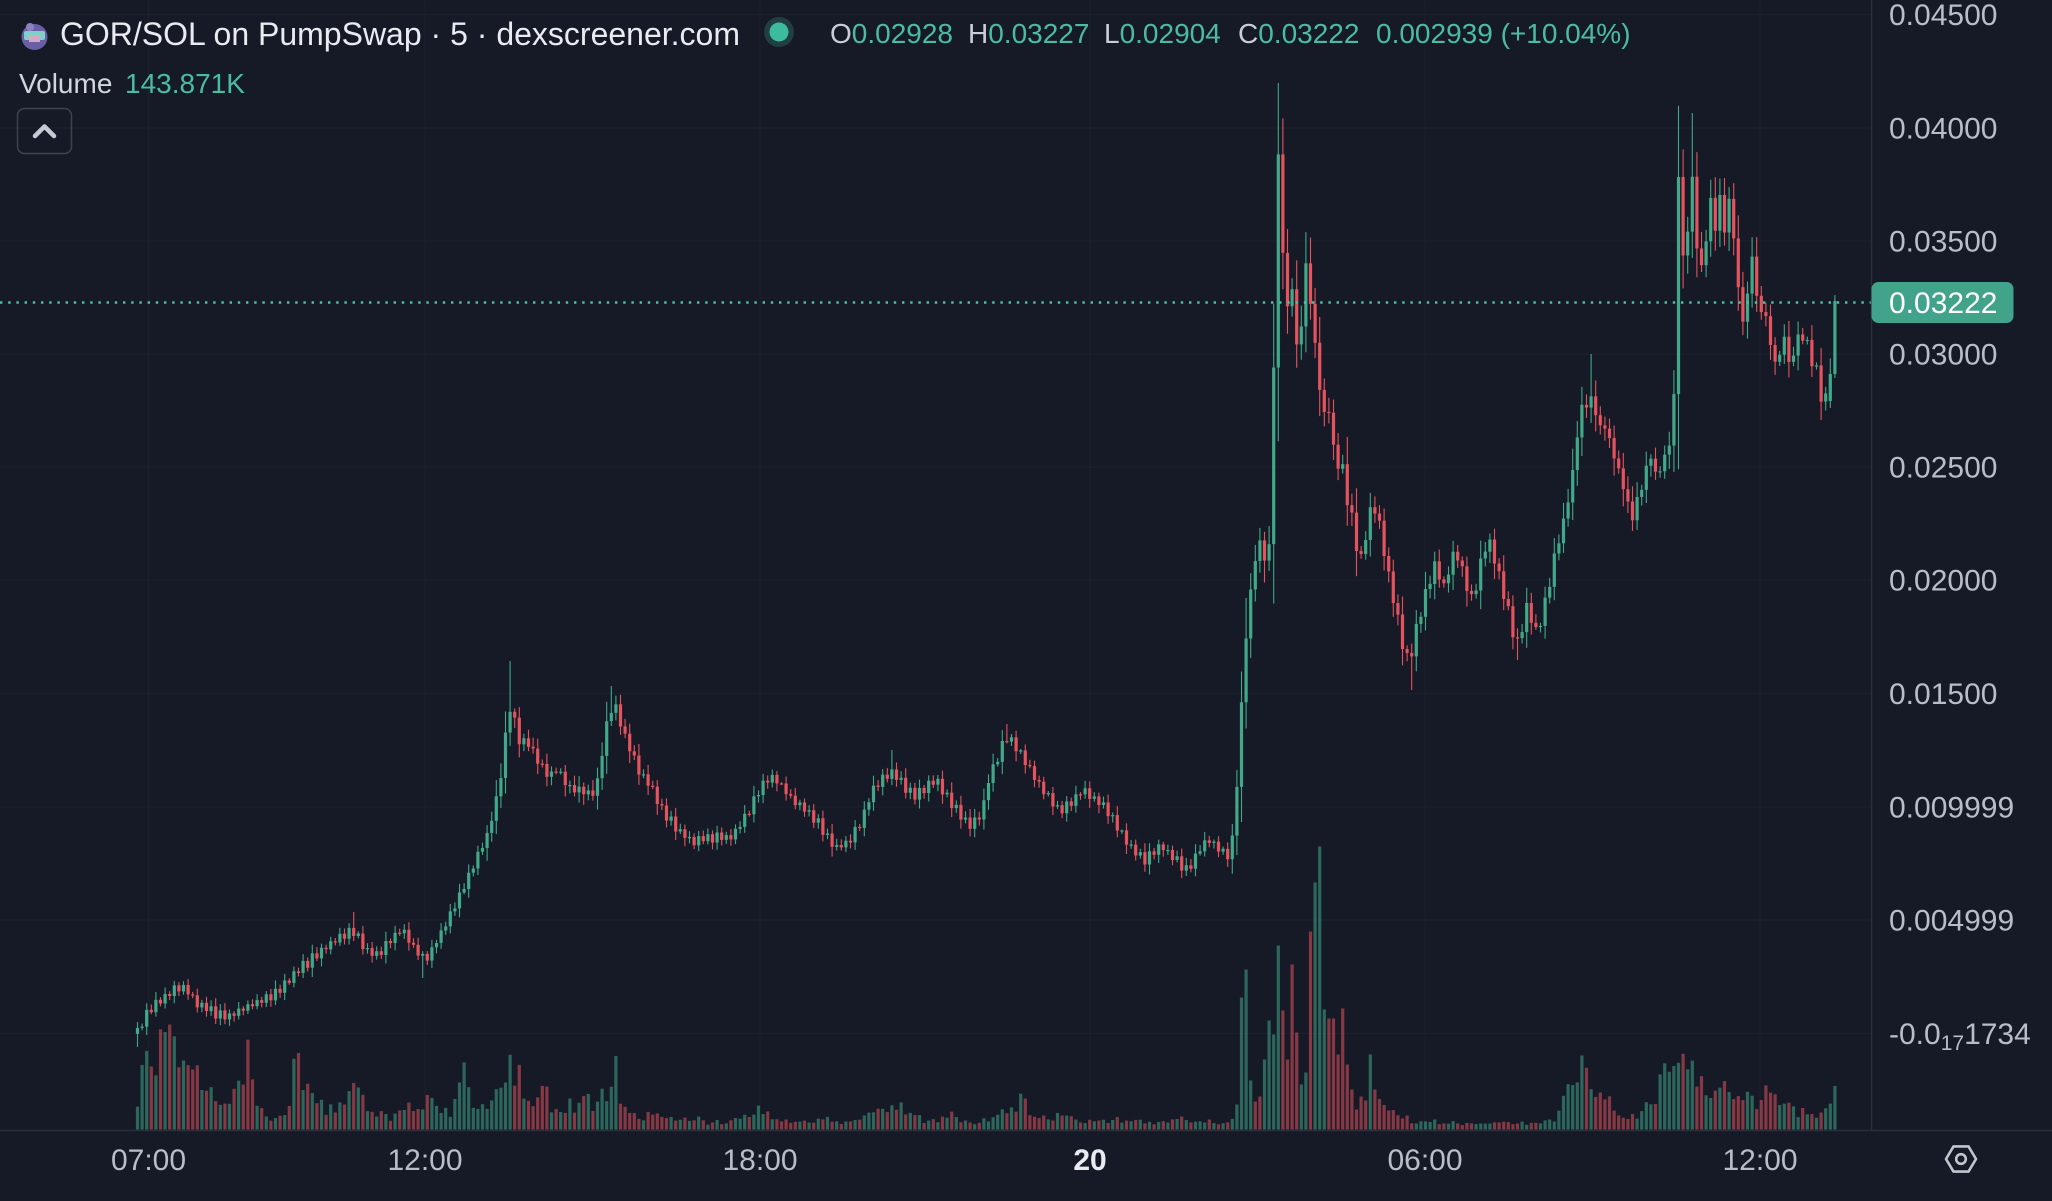 The width and height of the screenshot is (2052, 1201). Describe the element at coordinates (1943, 468) in the screenshot. I see `svg-text: 0.02500` at that location.